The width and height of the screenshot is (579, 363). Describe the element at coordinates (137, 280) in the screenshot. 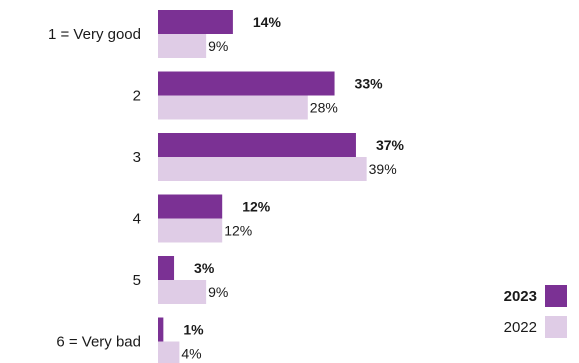

I see `category-label-5: 5` at that location.